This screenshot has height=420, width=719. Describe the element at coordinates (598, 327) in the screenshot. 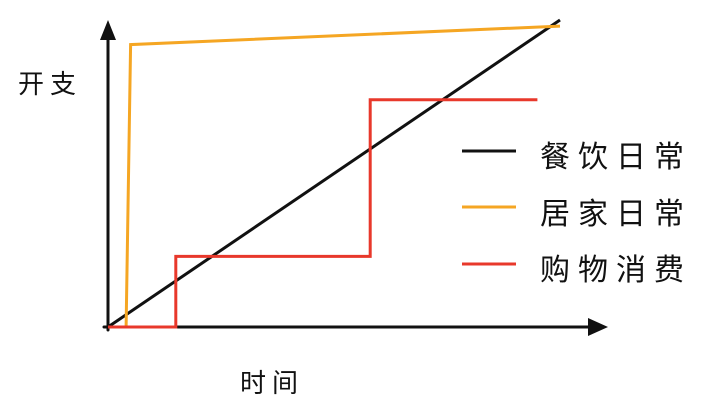

I see `x-axis-arrow` at that location.